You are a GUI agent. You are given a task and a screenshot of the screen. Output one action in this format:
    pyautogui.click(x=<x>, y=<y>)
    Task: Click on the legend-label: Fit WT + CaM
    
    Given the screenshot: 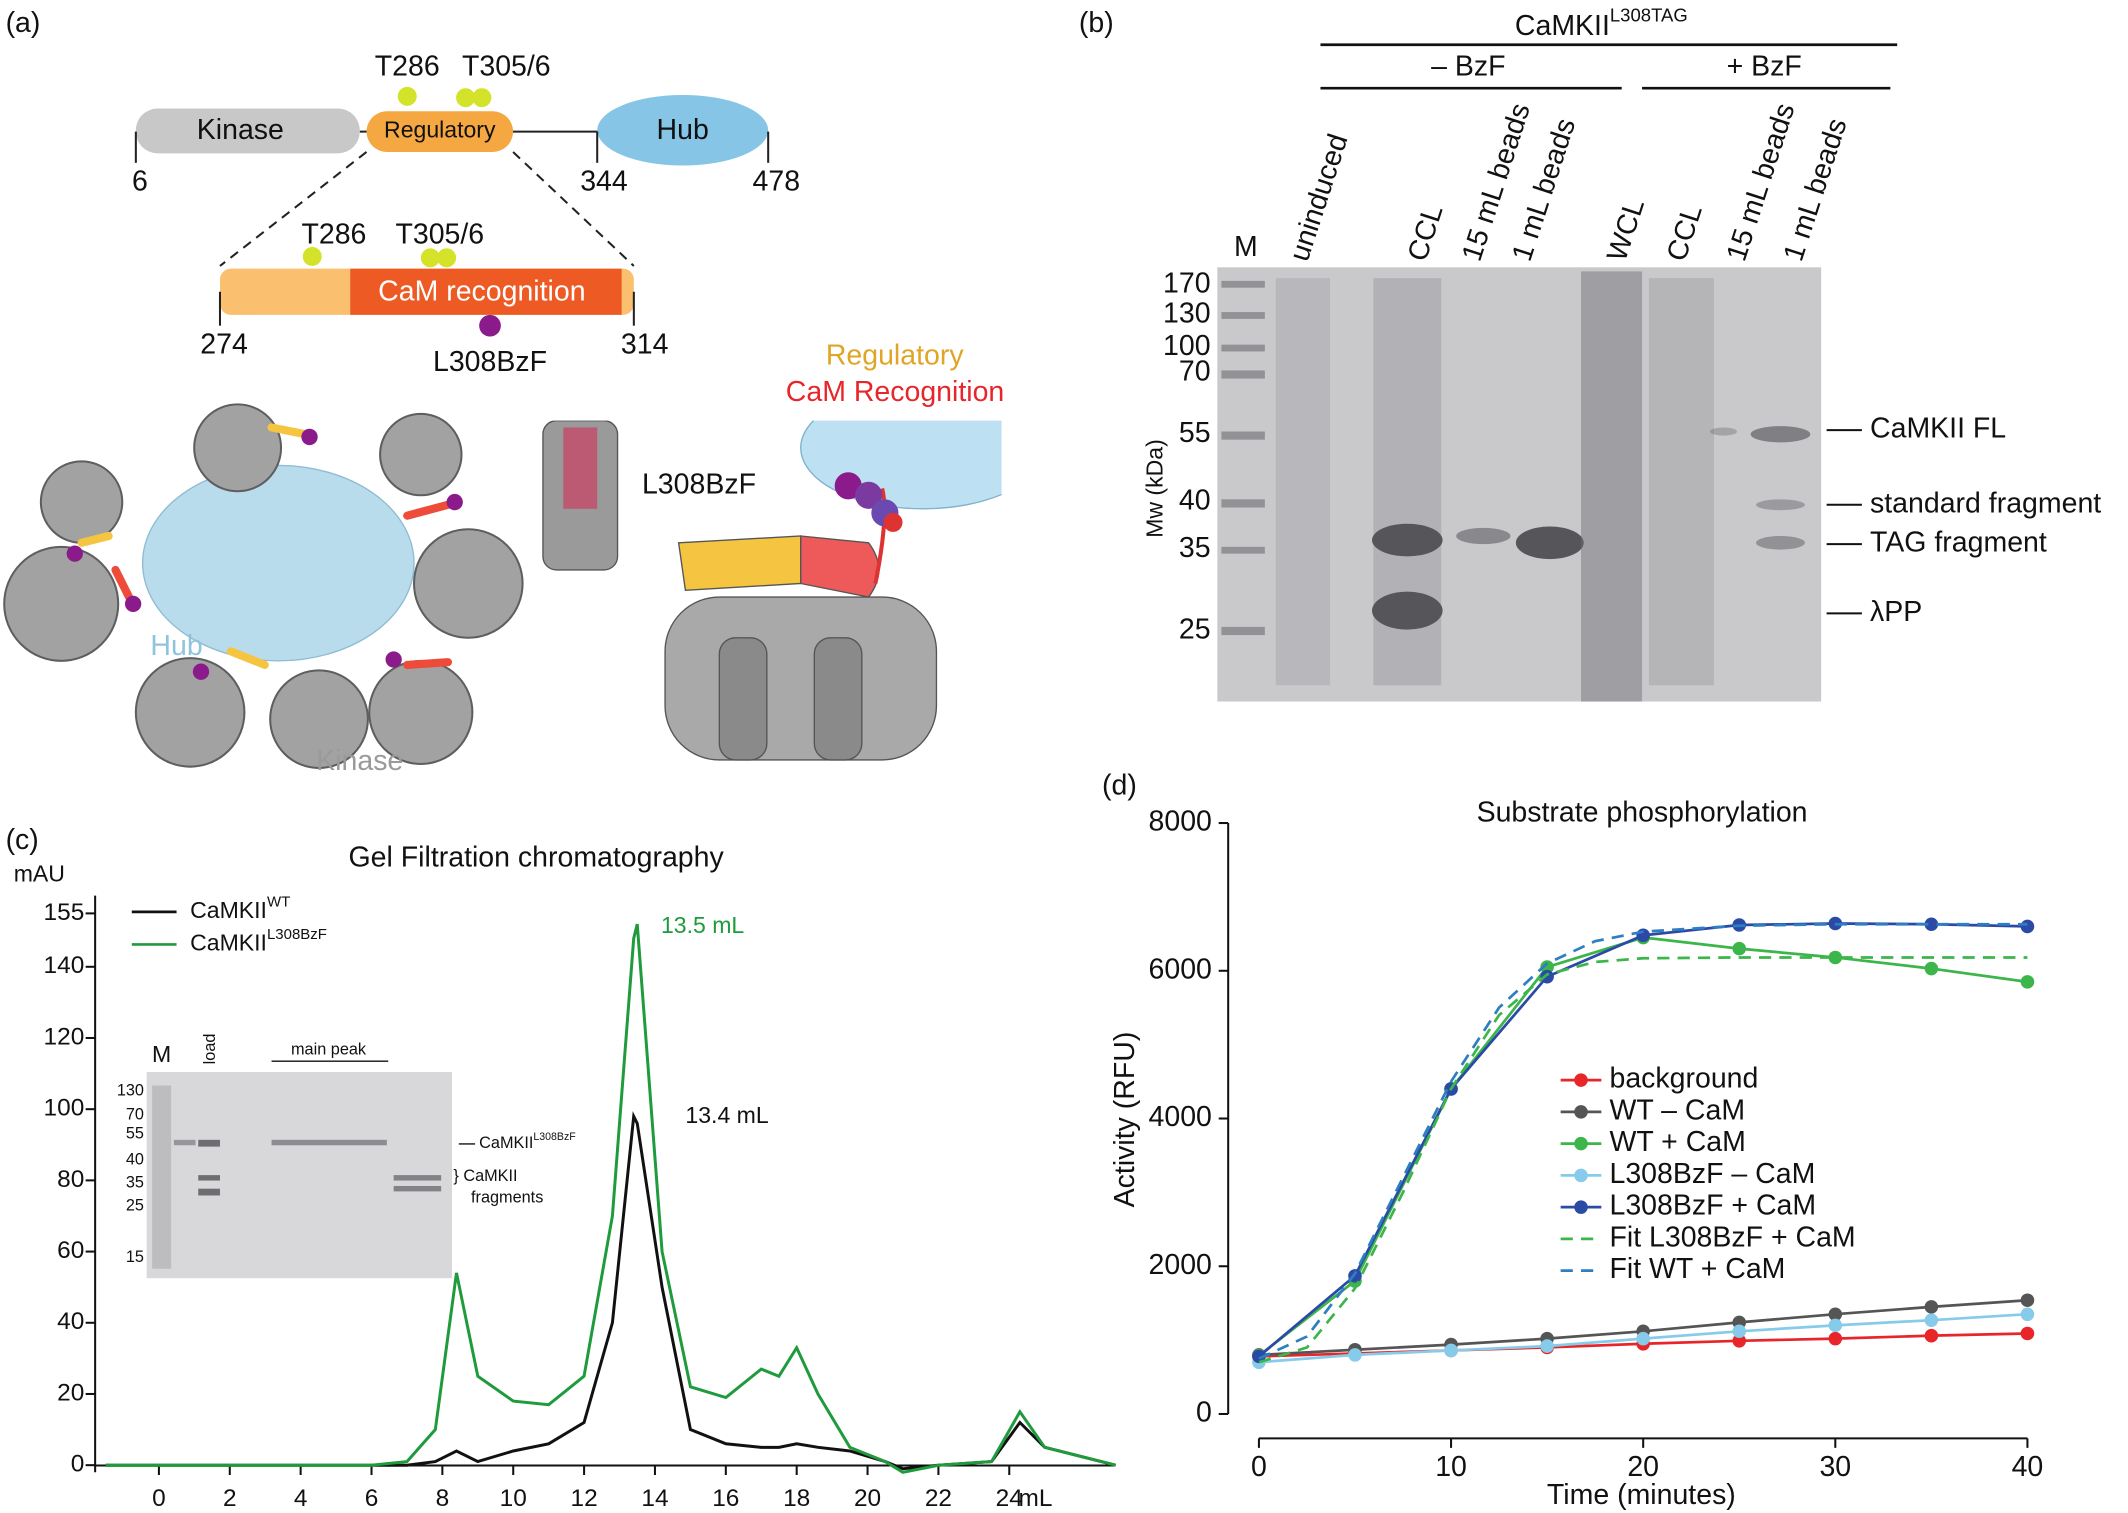 What is the action you would take?
    pyautogui.click(x=1697, y=1269)
    